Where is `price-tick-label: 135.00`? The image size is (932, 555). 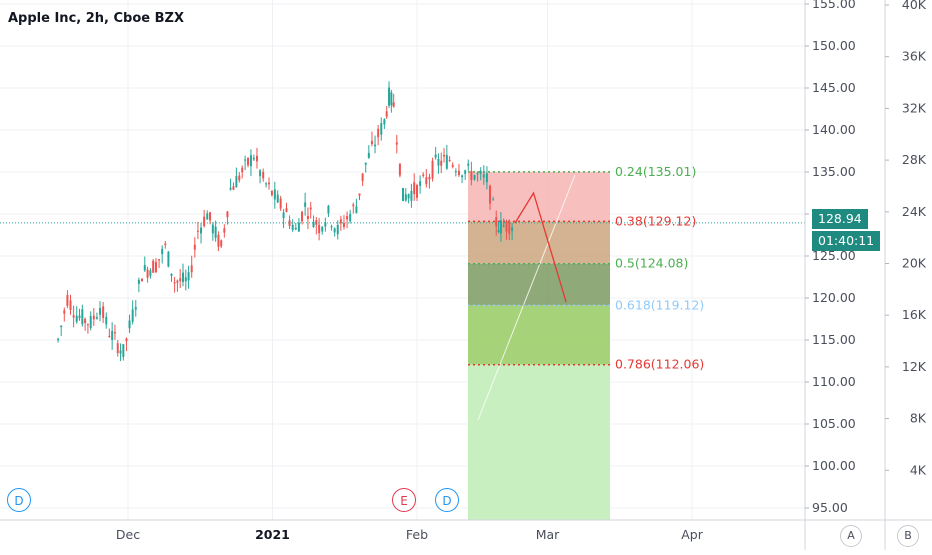
price-tick-label: 135.00 is located at coordinates (834, 171).